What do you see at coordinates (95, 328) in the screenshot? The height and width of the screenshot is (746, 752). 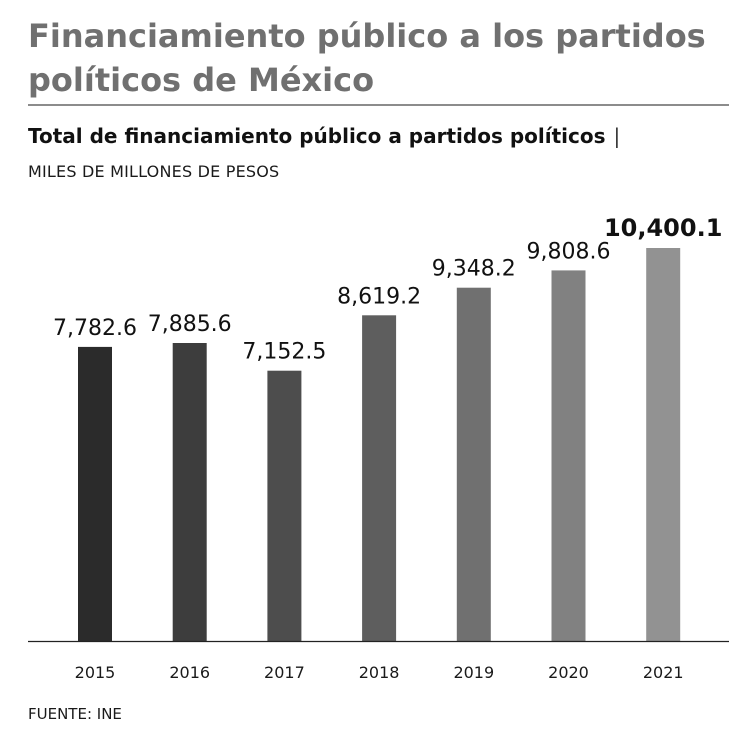 I see `value-label-2015: 7,782.6` at bounding box center [95, 328].